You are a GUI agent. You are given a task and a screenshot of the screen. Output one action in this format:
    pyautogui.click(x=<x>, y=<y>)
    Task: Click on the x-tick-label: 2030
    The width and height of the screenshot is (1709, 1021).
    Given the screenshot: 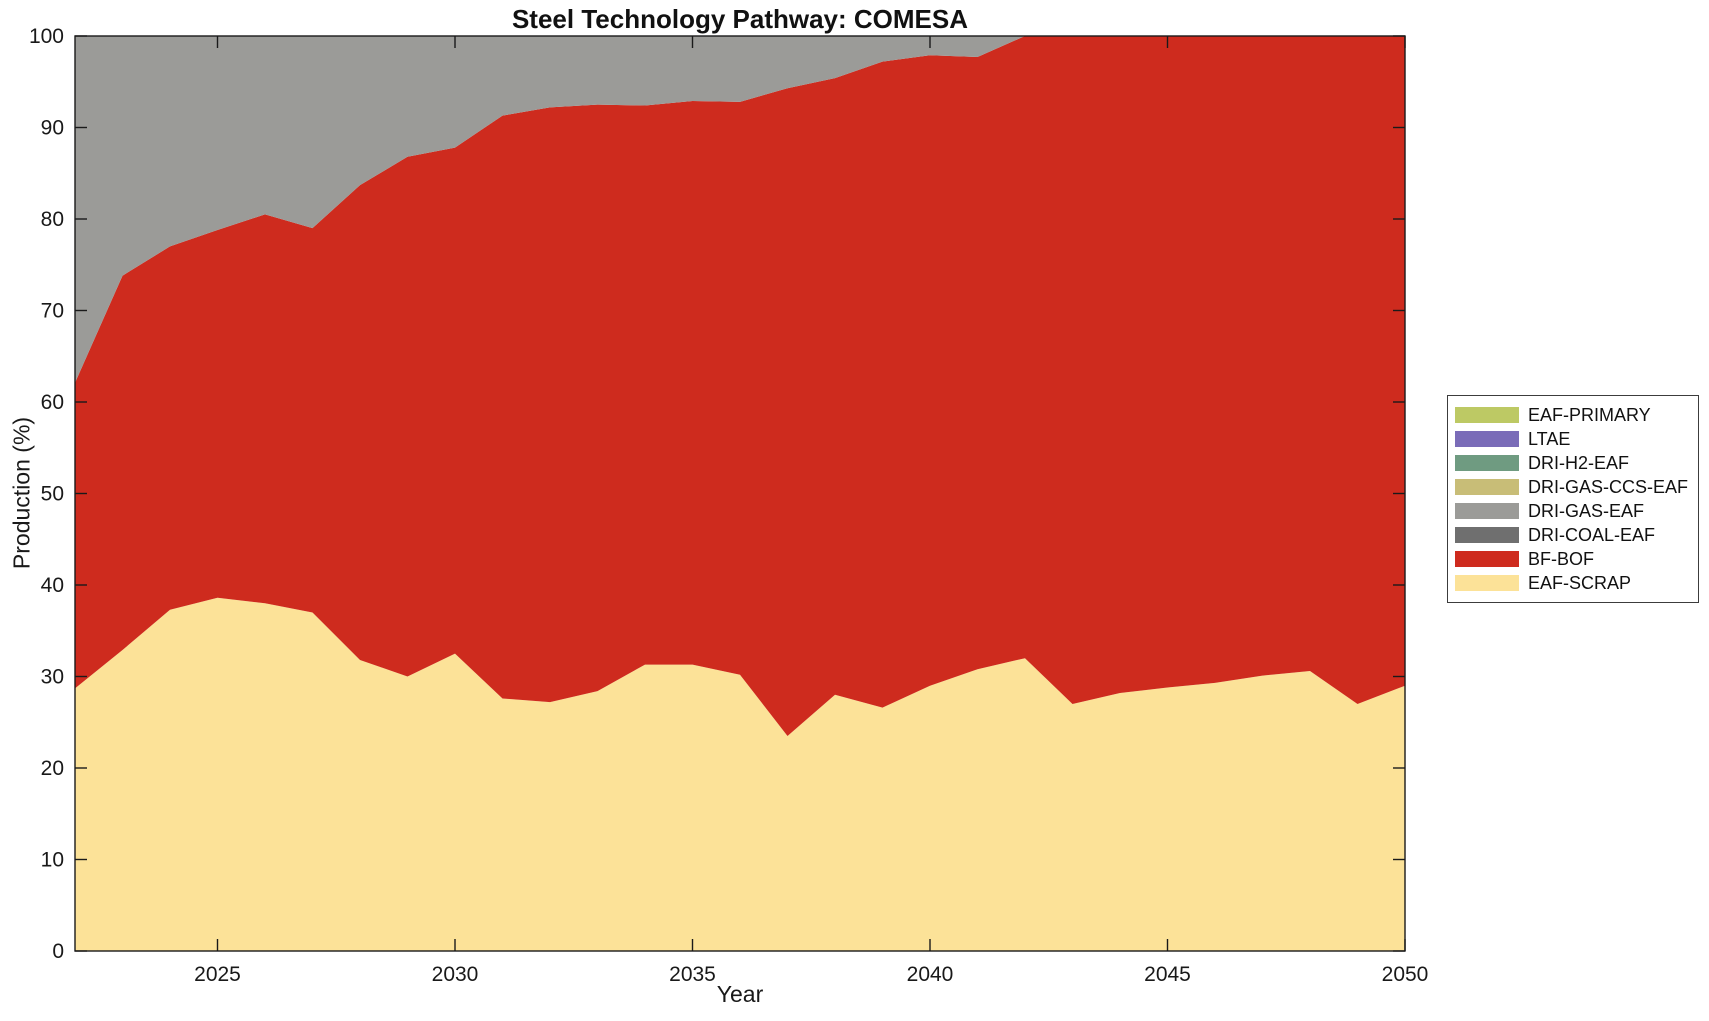 What is the action you would take?
    pyautogui.click(x=455, y=974)
    